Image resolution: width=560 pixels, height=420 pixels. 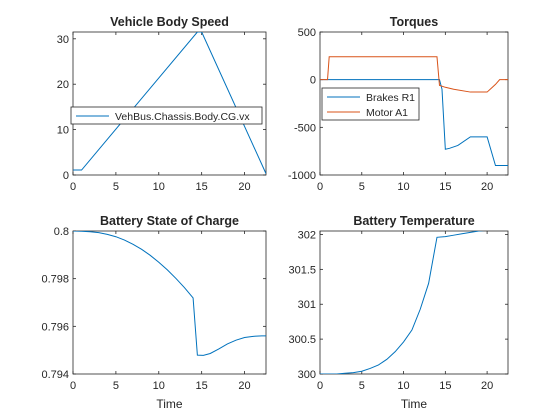 I want to click on legend-entry: Motor A1, so click(x=387, y=113).